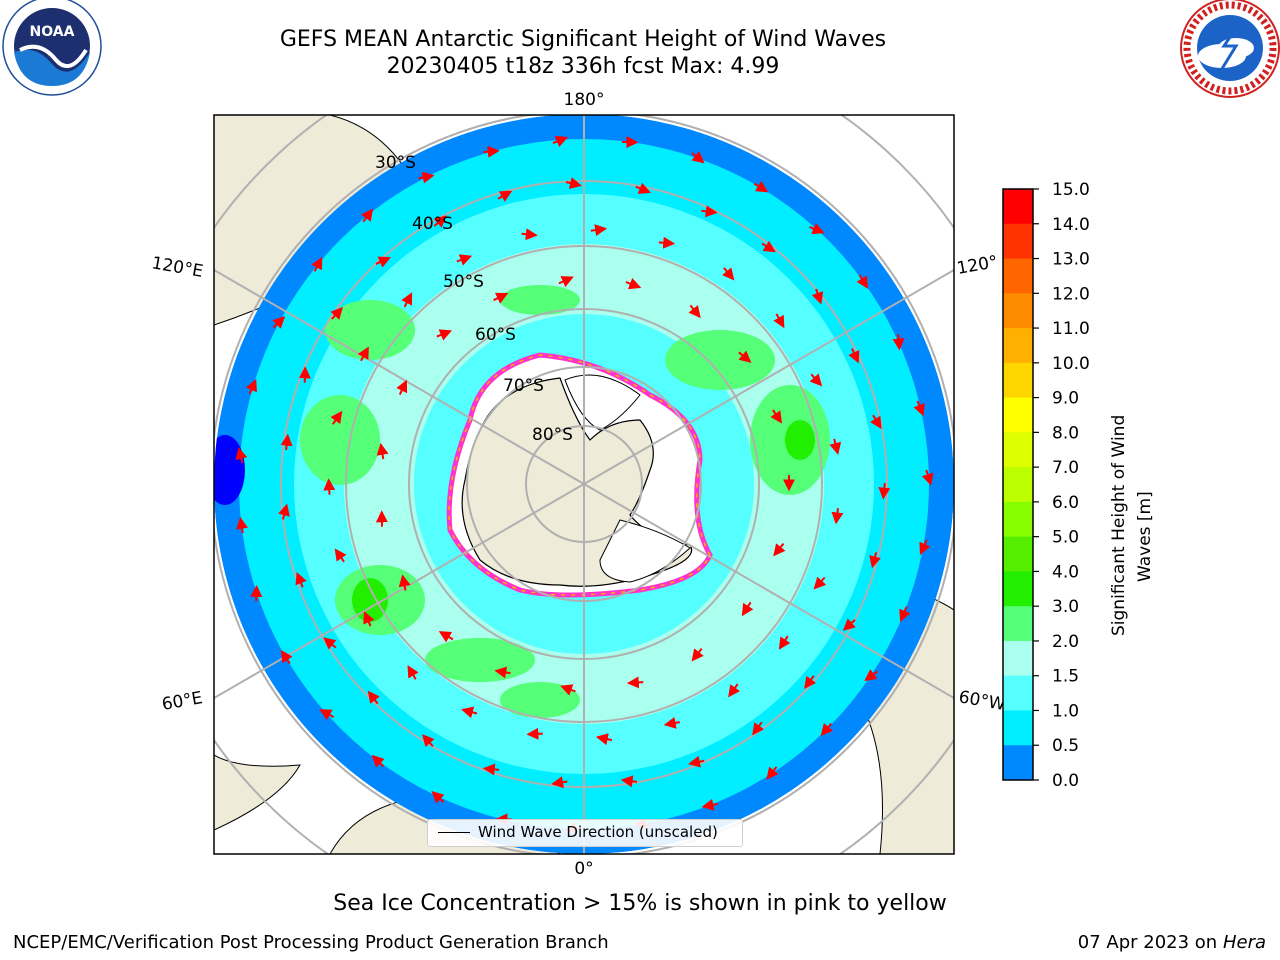 Image resolution: width=1280 pixels, height=960 pixels. Describe the element at coordinates (1071, 260) in the screenshot. I see `colorbar-tick-label: 13.0` at that location.